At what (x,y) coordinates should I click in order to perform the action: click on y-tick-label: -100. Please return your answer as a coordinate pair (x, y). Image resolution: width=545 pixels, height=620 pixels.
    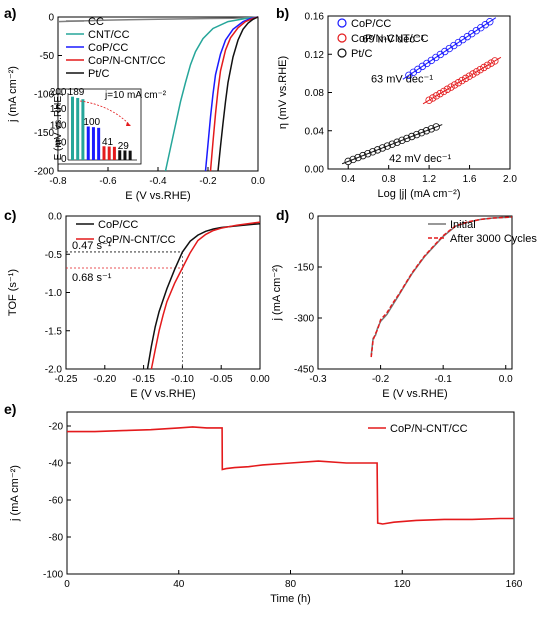
    Looking at the image, I should click on (44, 95).